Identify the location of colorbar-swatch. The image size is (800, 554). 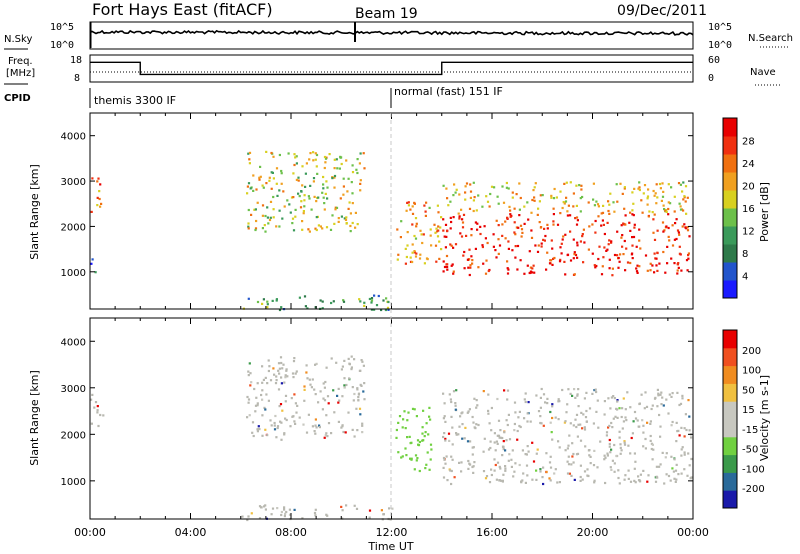
(730, 235).